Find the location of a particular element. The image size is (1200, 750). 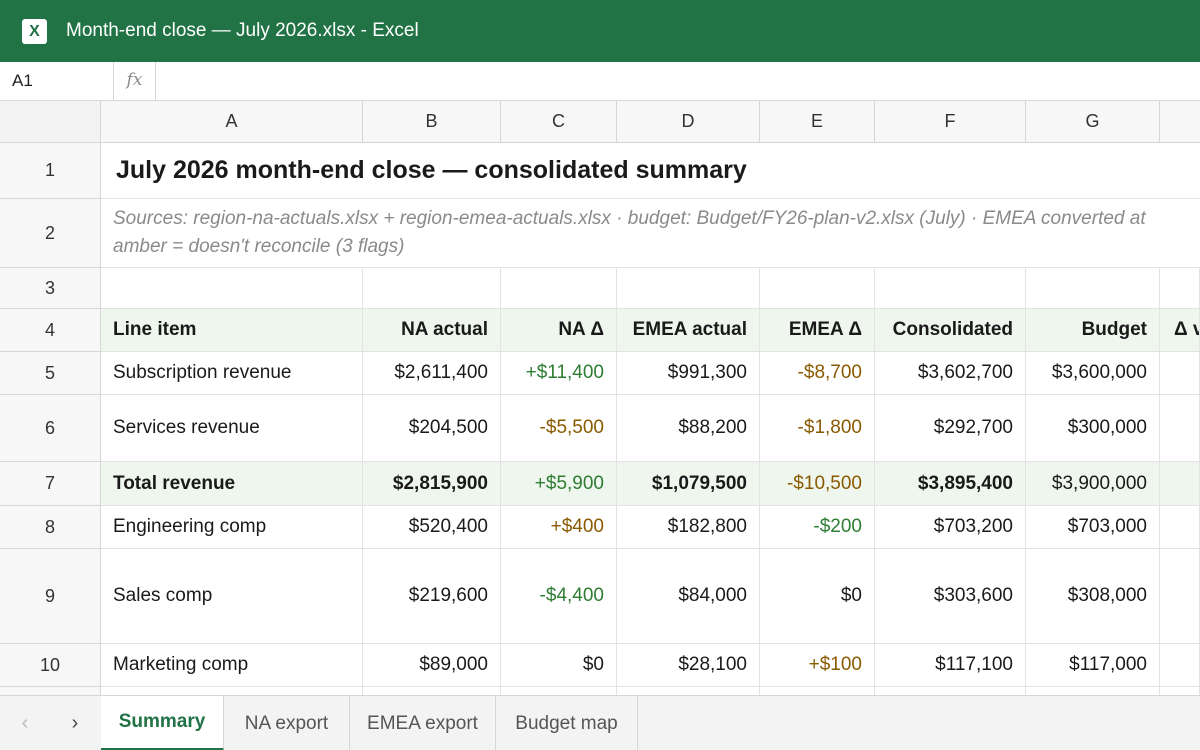

header-emea-delta: EMEA Δ is located at coordinates (817, 330).